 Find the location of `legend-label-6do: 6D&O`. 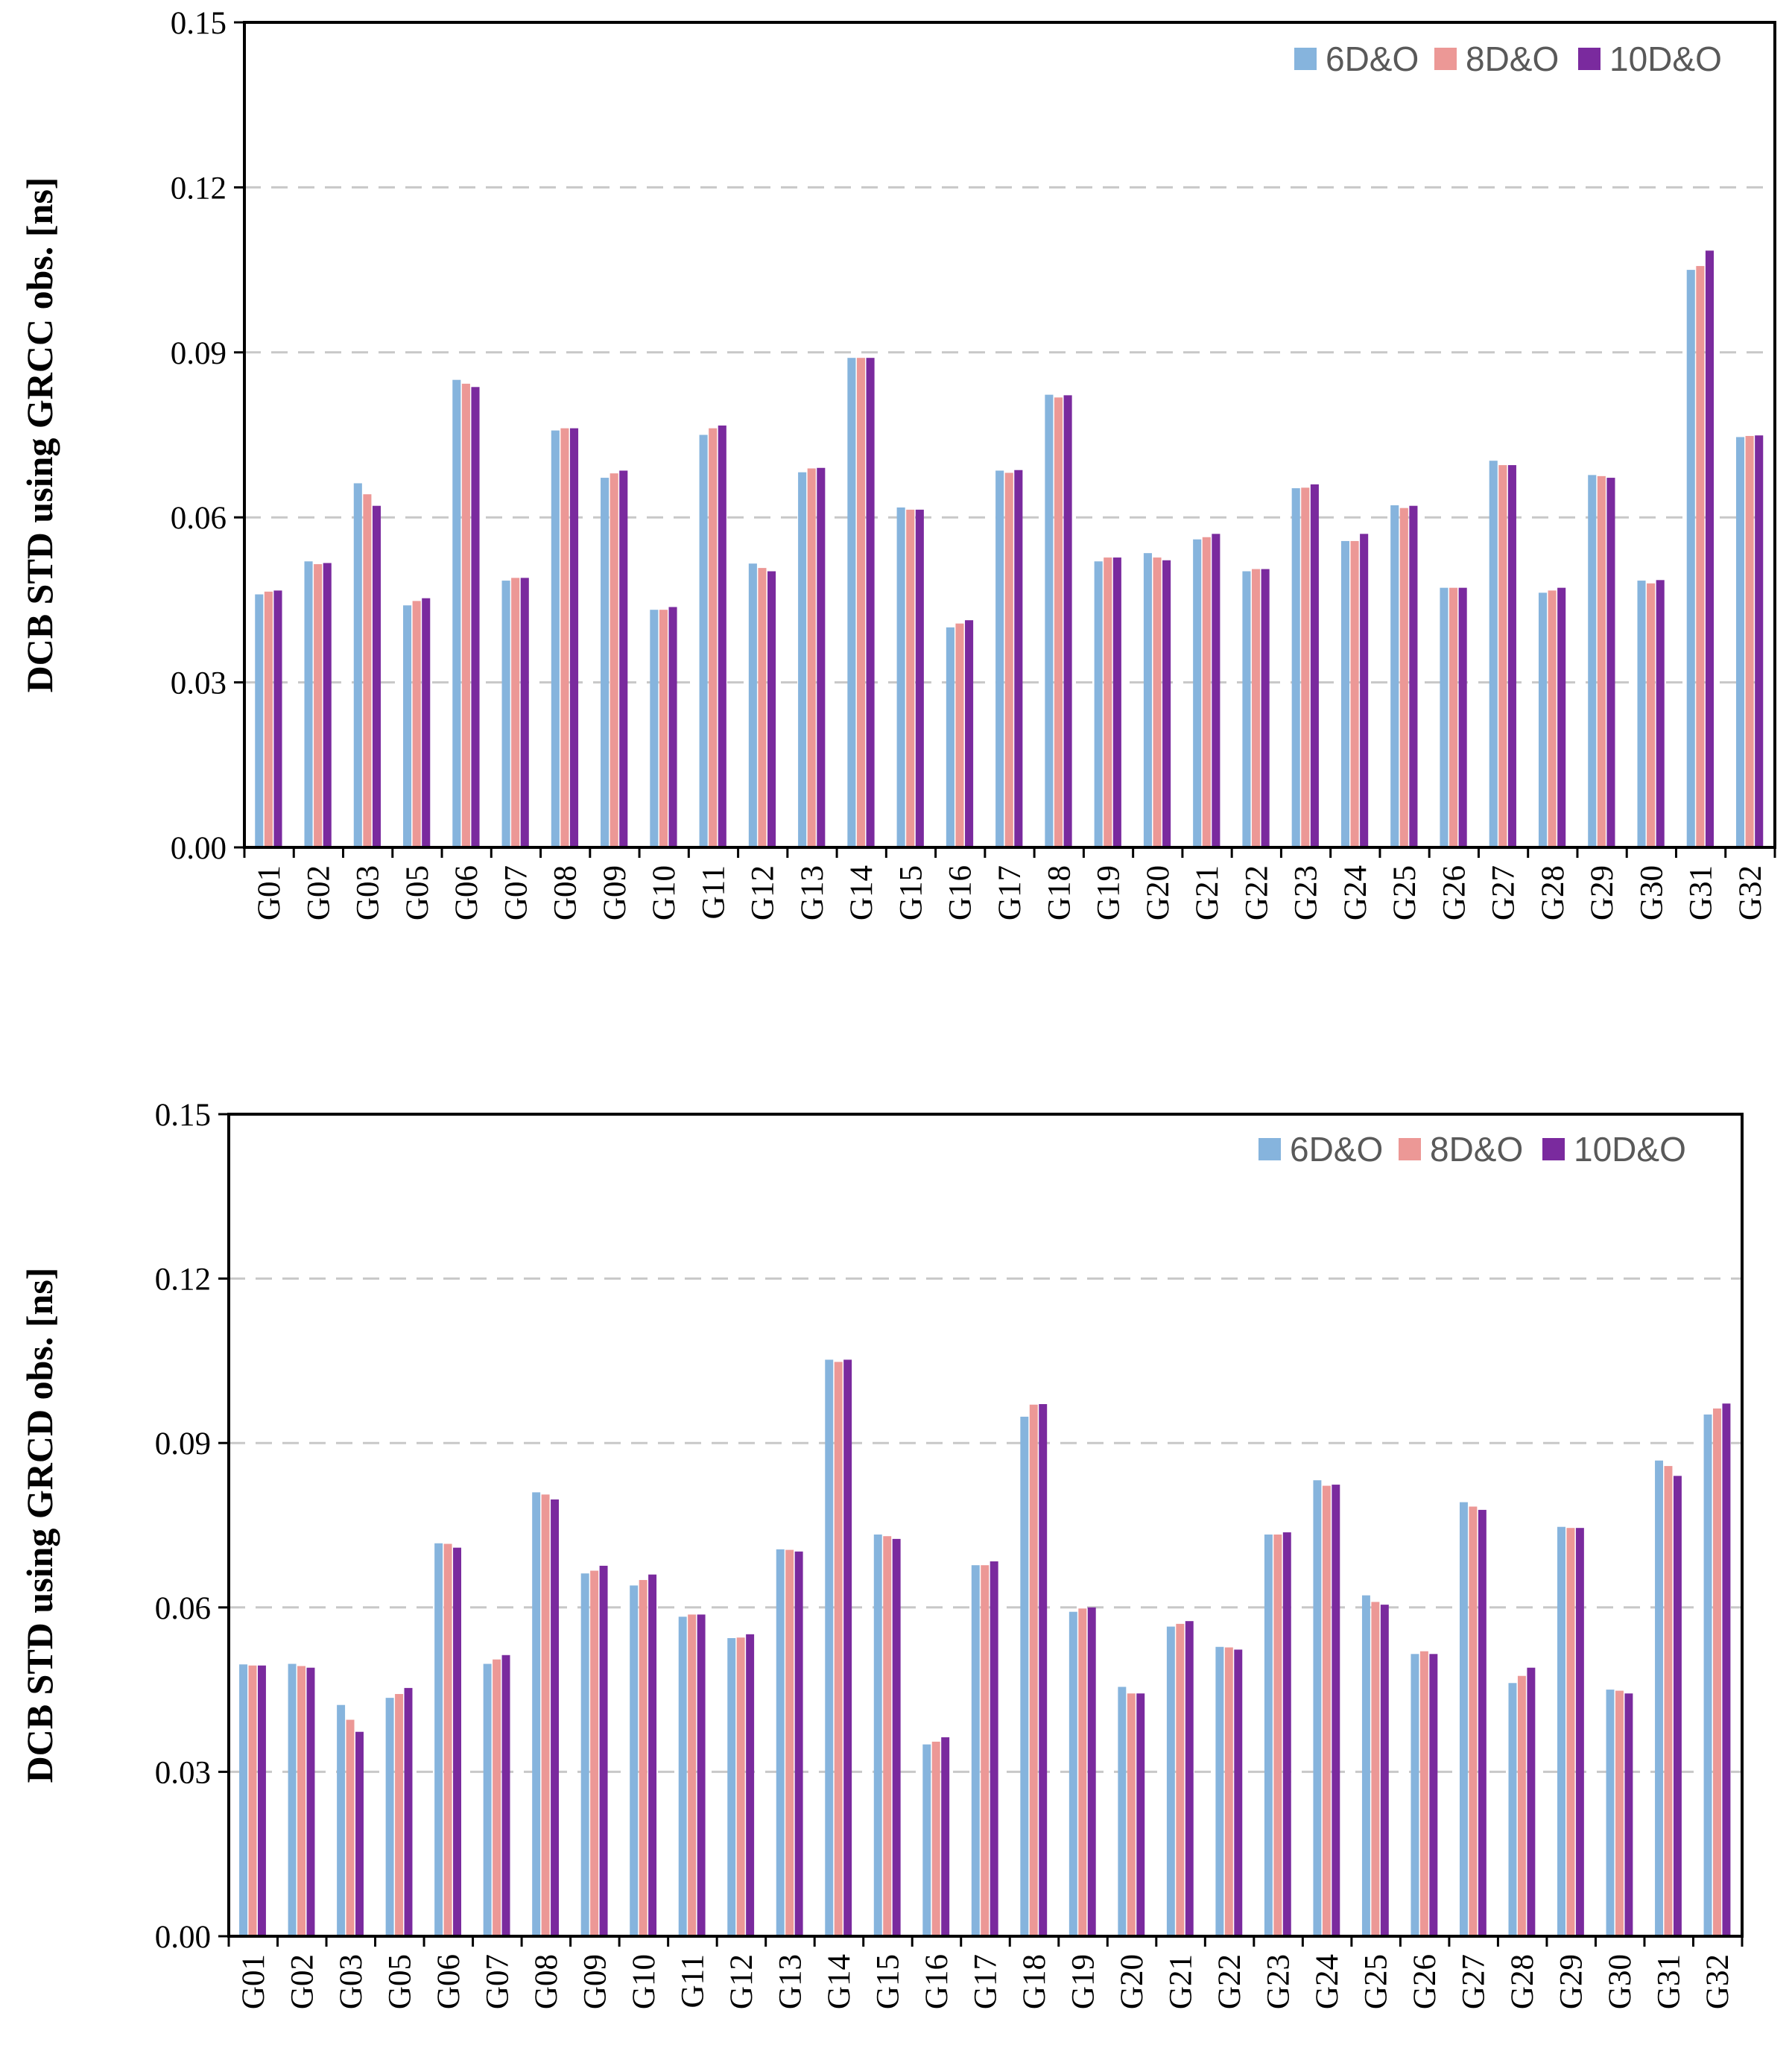

legend-label-6do: 6D&O is located at coordinates (1336, 1149).